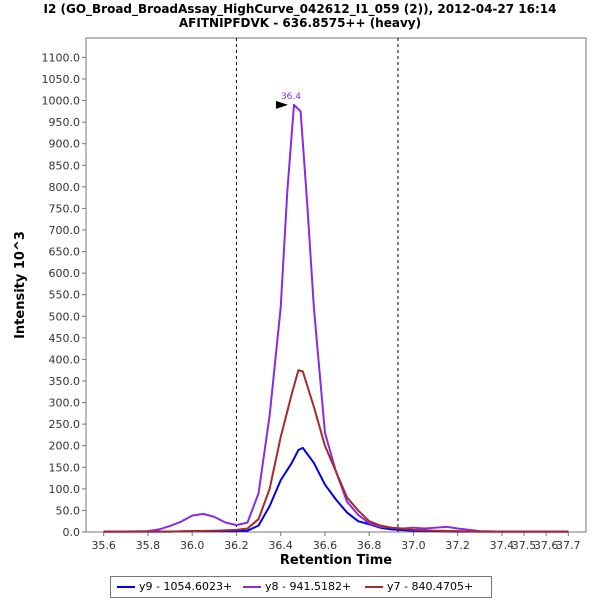 Image resolution: width=600 pixels, height=600 pixels. I want to click on y-tick-label: 1000.0, so click(61, 101).